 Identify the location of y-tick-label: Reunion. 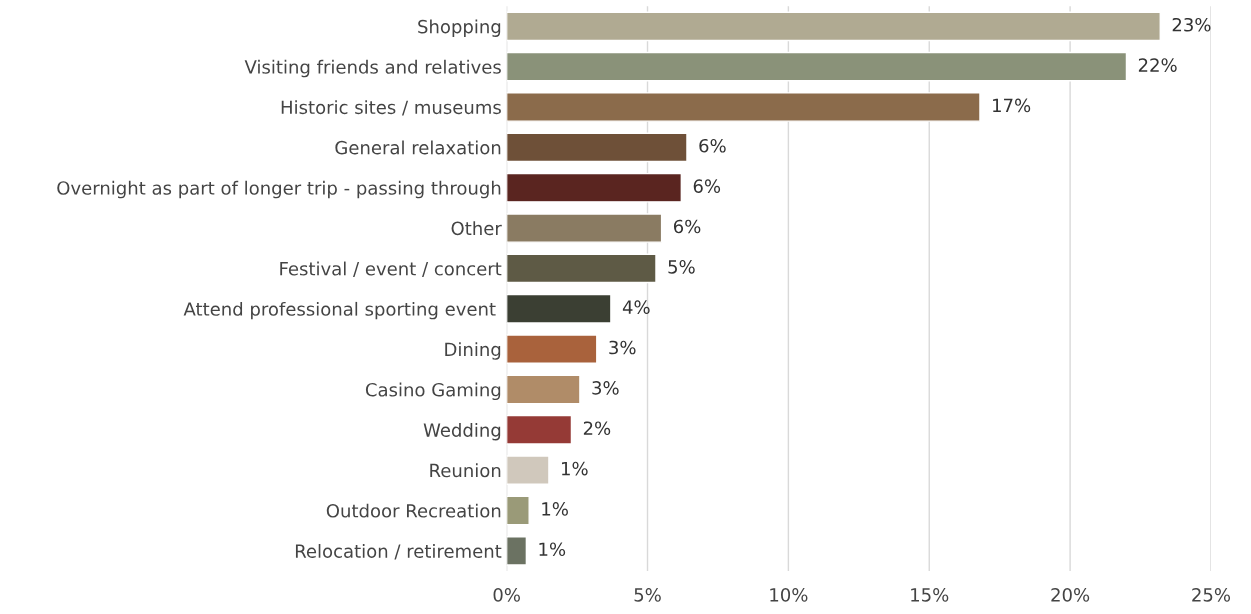
(465, 470).